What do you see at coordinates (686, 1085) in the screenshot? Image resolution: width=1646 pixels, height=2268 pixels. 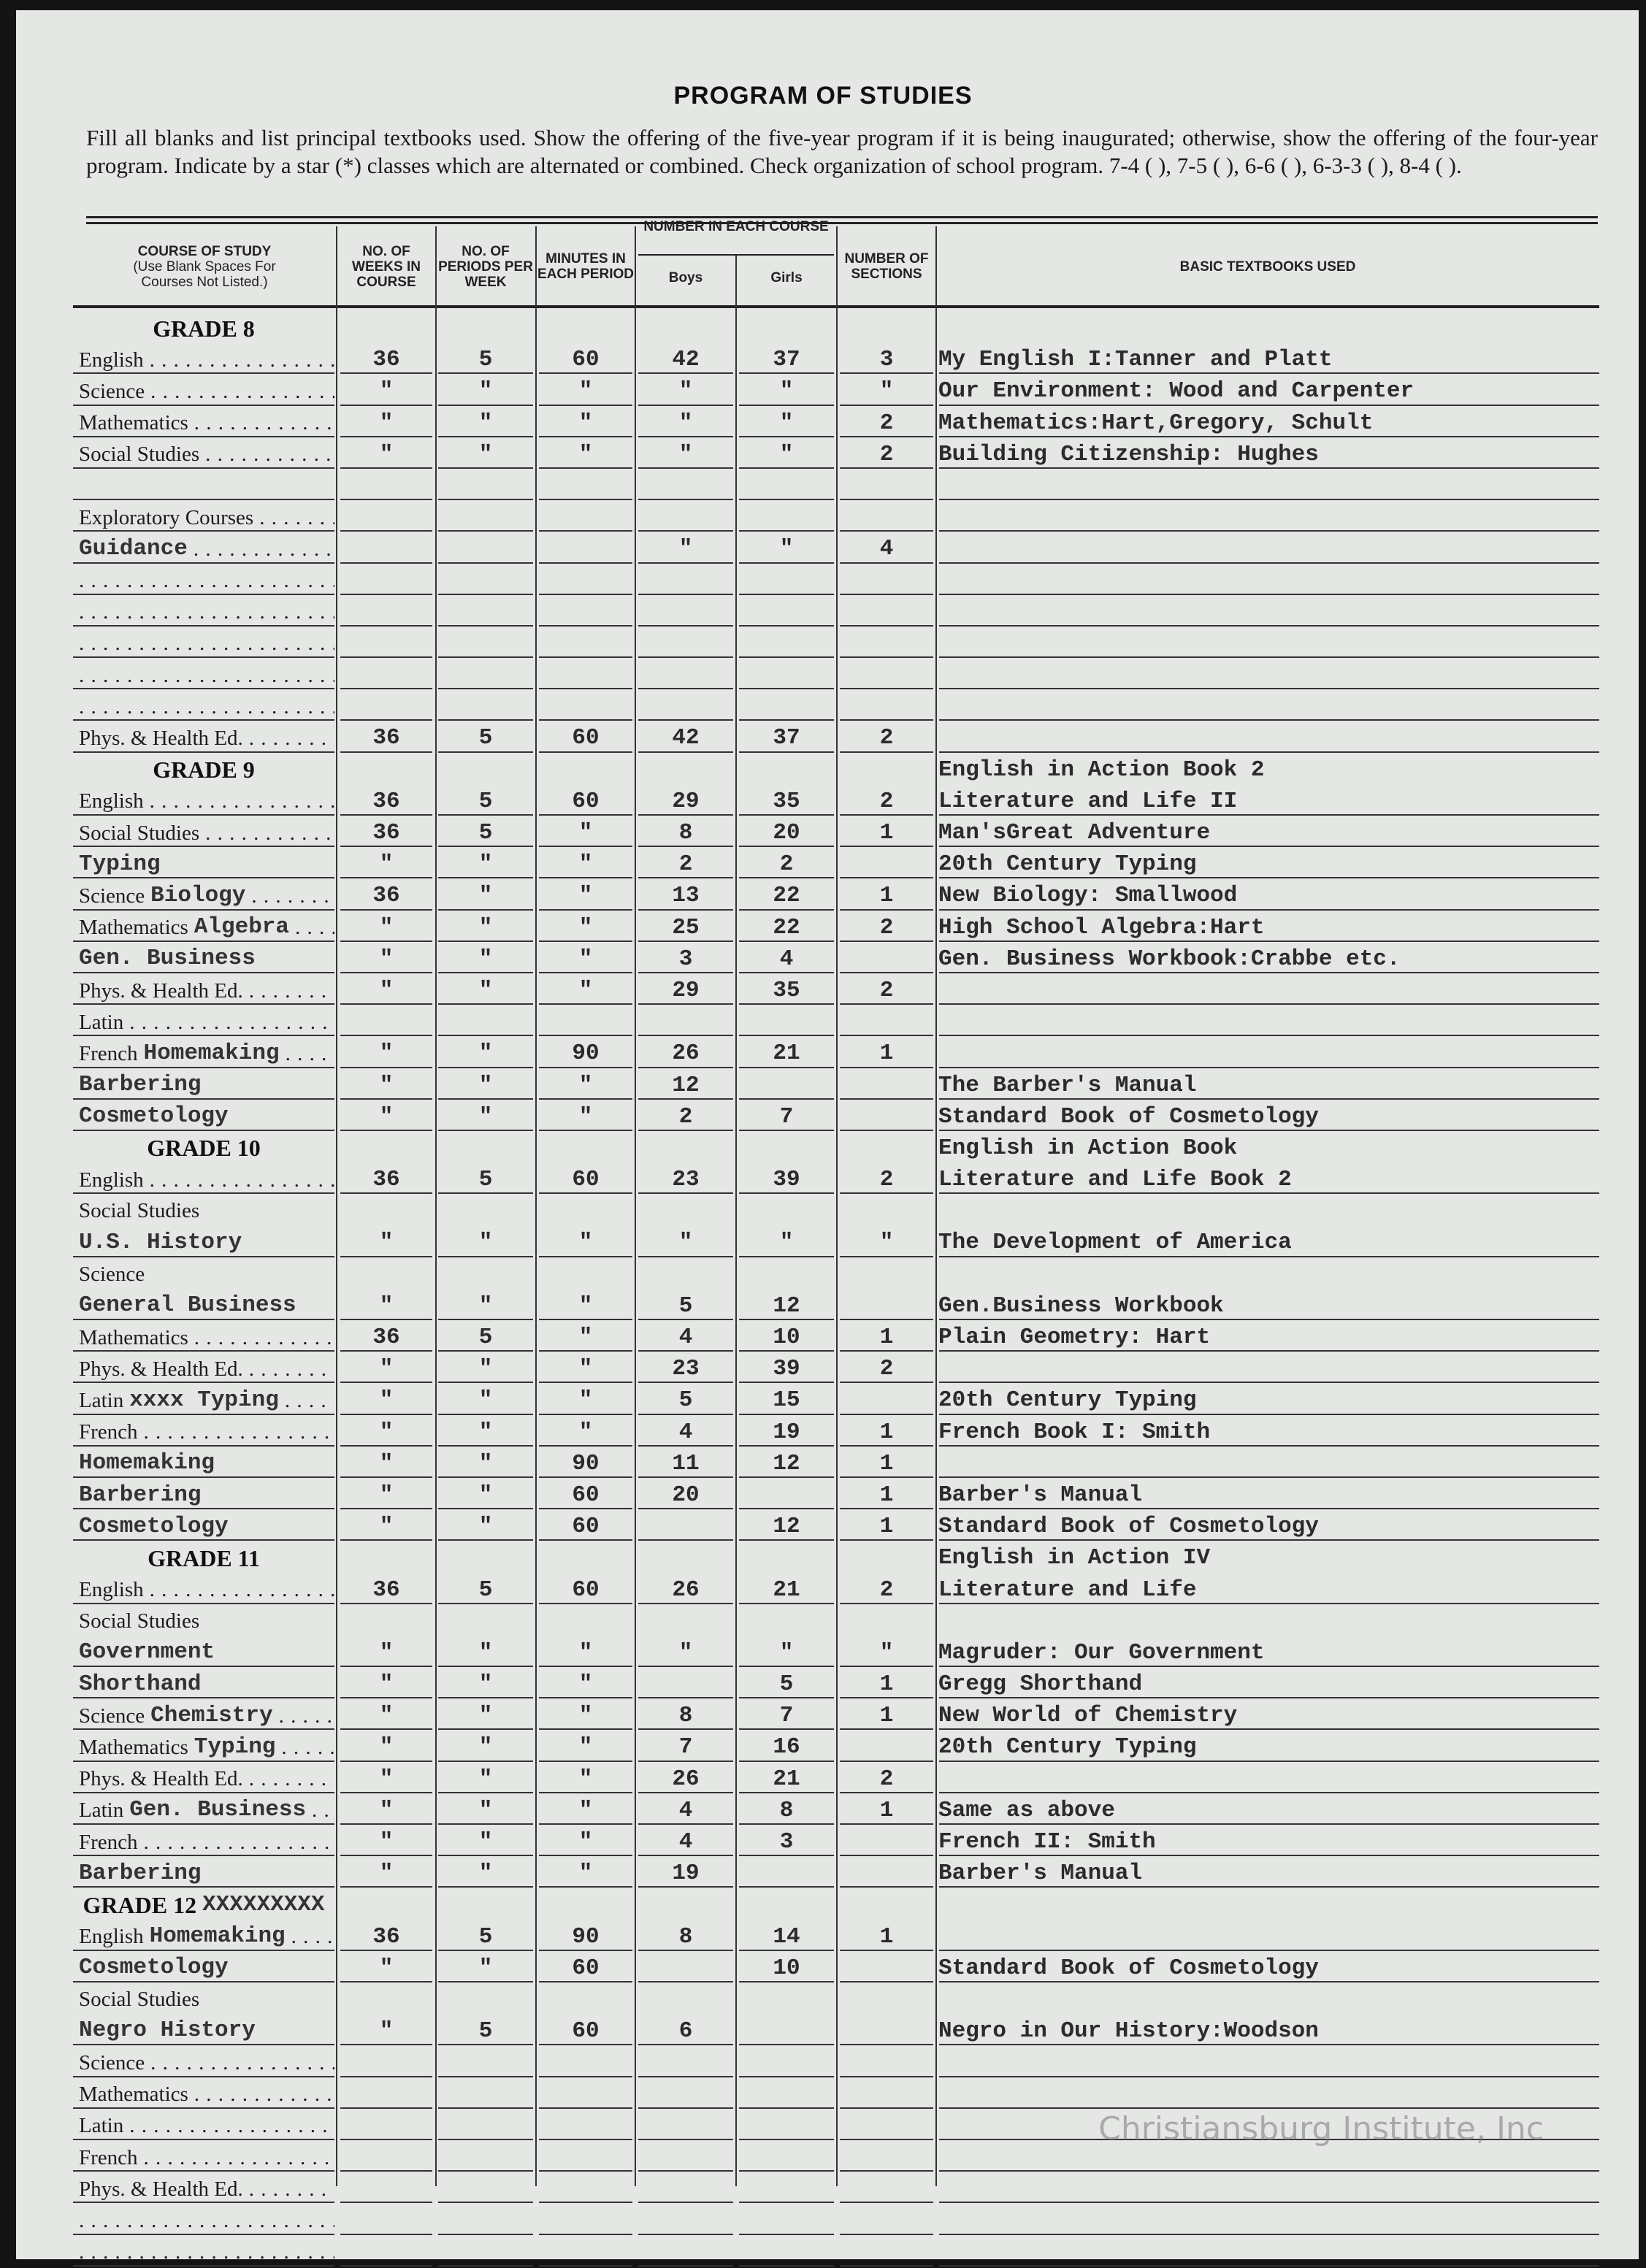 I see `boys-value: 12` at bounding box center [686, 1085].